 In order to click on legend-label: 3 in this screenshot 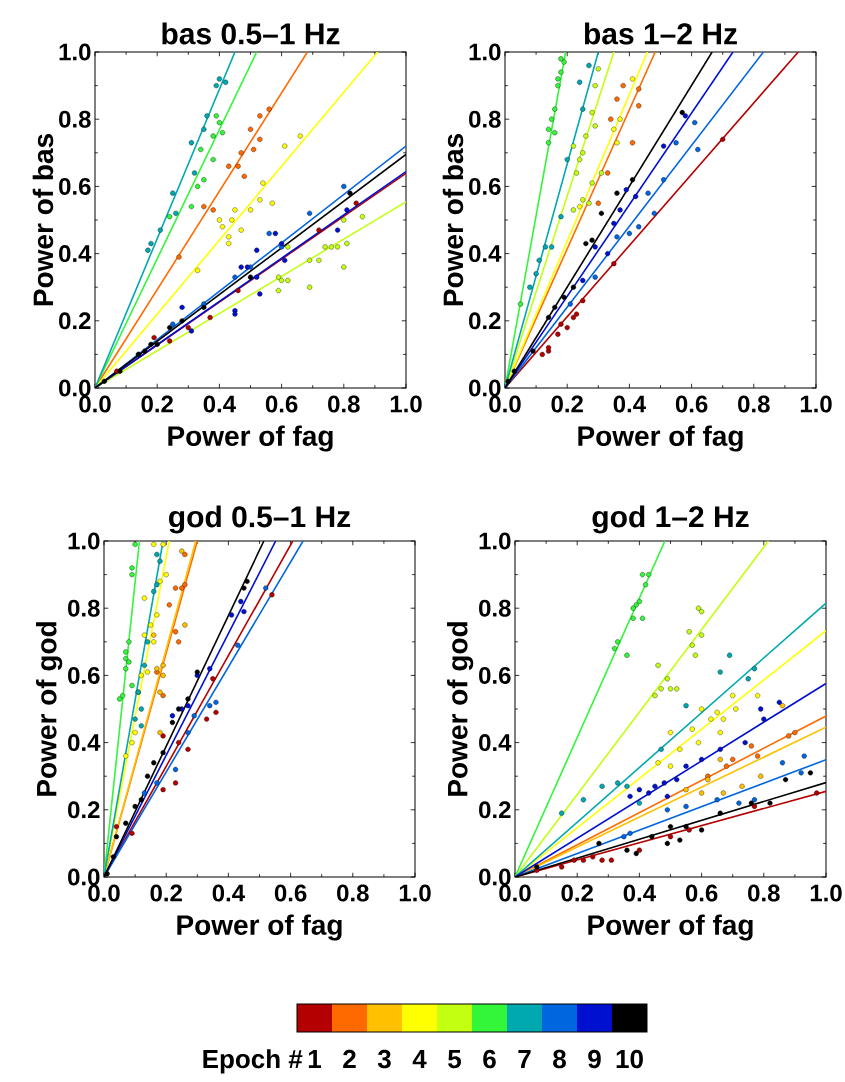, I will do `click(384, 1059)`.